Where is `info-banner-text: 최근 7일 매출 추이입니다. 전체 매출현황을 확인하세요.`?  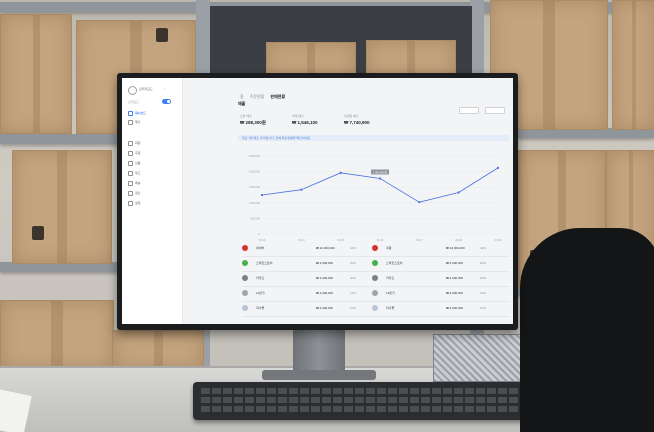
info-banner-text: 최근 7일 매출 추이입니다. 전체 매출현황을 확인하세요. is located at coordinates (277, 138).